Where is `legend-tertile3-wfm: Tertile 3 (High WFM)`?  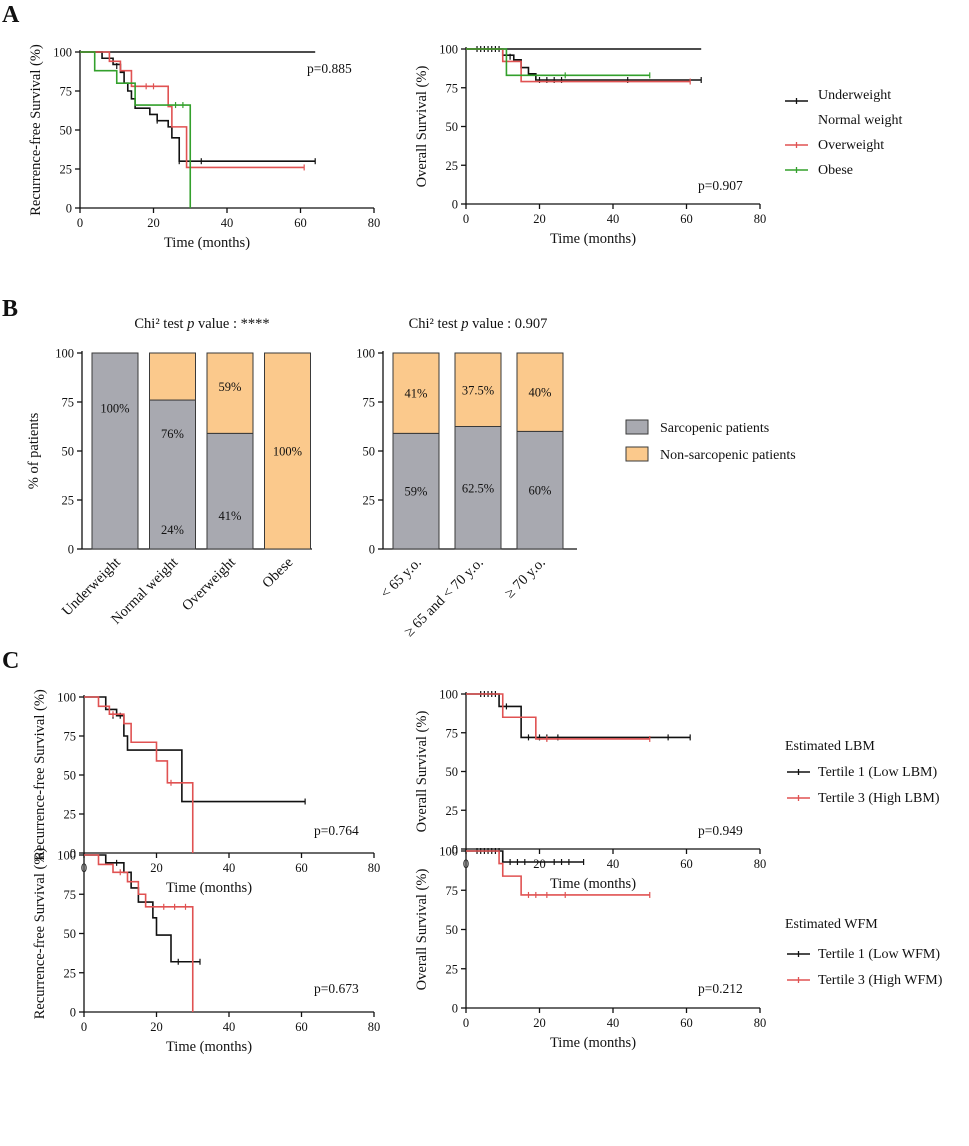 legend-tertile3-wfm: Tertile 3 (High WFM) is located at coordinates (880, 980).